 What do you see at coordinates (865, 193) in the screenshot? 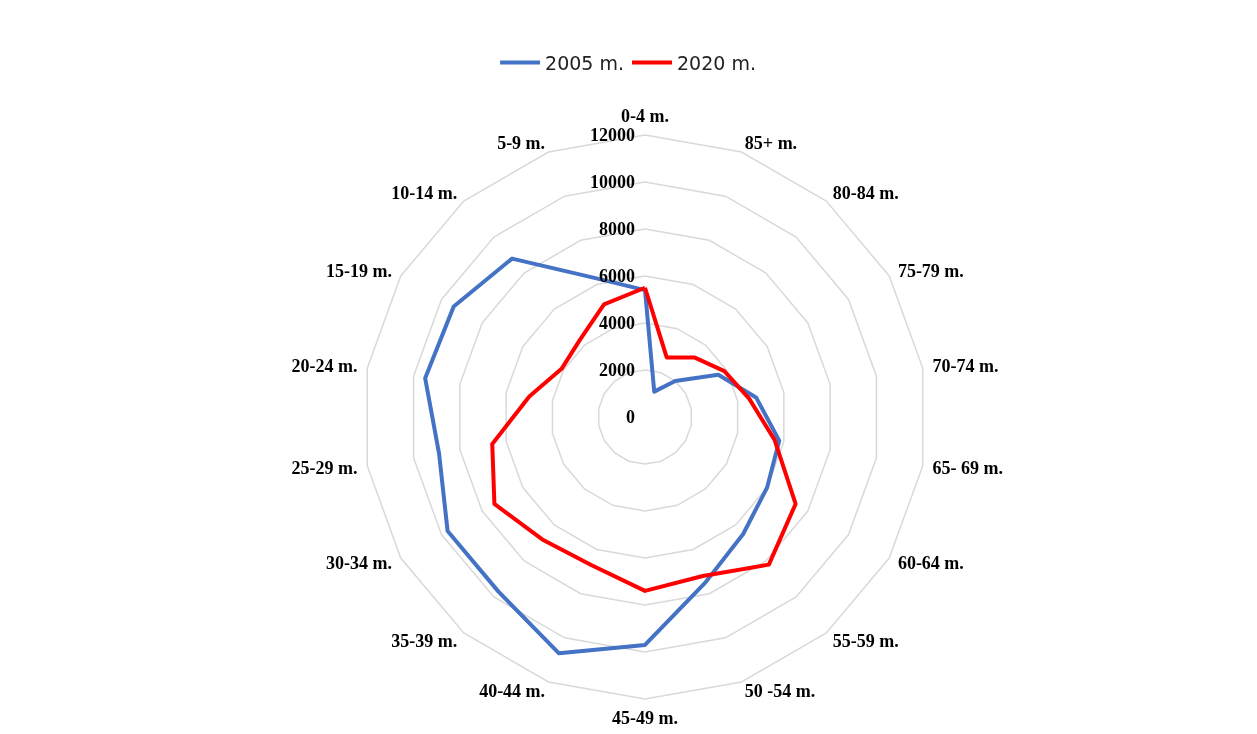
I see `spoke-label: 80-84 m.` at bounding box center [865, 193].